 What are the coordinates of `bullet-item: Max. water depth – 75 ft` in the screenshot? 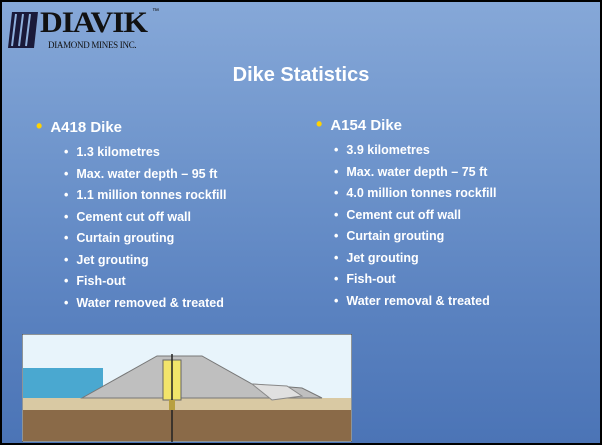 It's located at (410, 172).